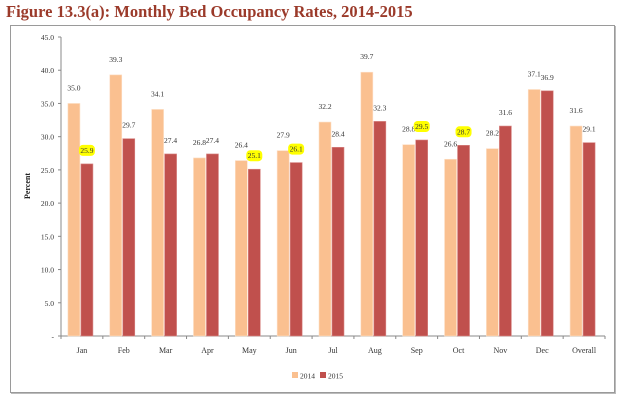 The height and width of the screenshot is (405, 625). What do you see at coordinates (547, 77) in the screenshot?
I see `data-label: 36.9` at bounding box center [547, 77].